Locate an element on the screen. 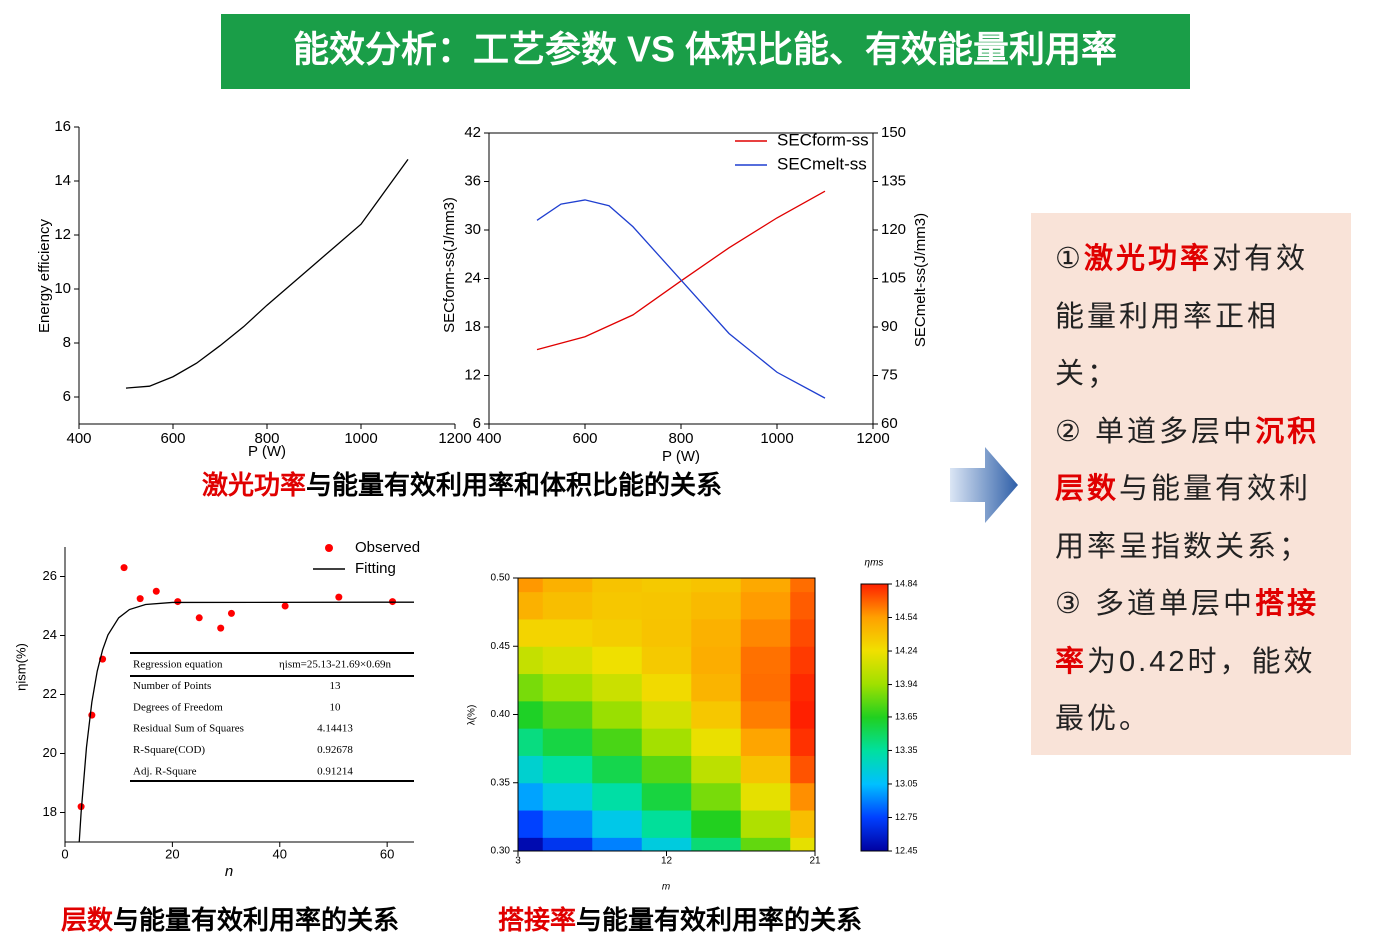  x-tick-label: 21 is located at coordinates (815, 861).